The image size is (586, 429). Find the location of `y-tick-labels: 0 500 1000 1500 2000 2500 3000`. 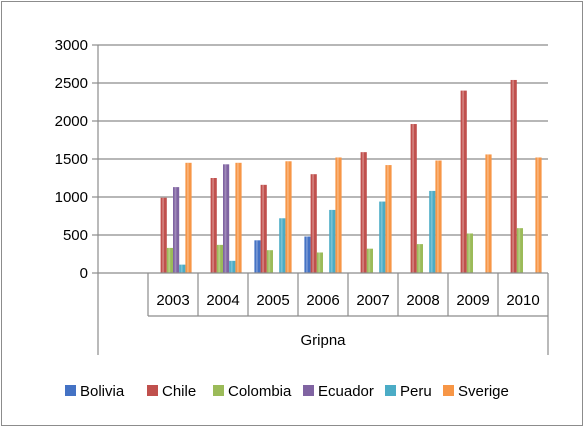

y-tick-labels: 0 500 1000 1500 2000 2500 3000 is located at coordinates (71, 159).